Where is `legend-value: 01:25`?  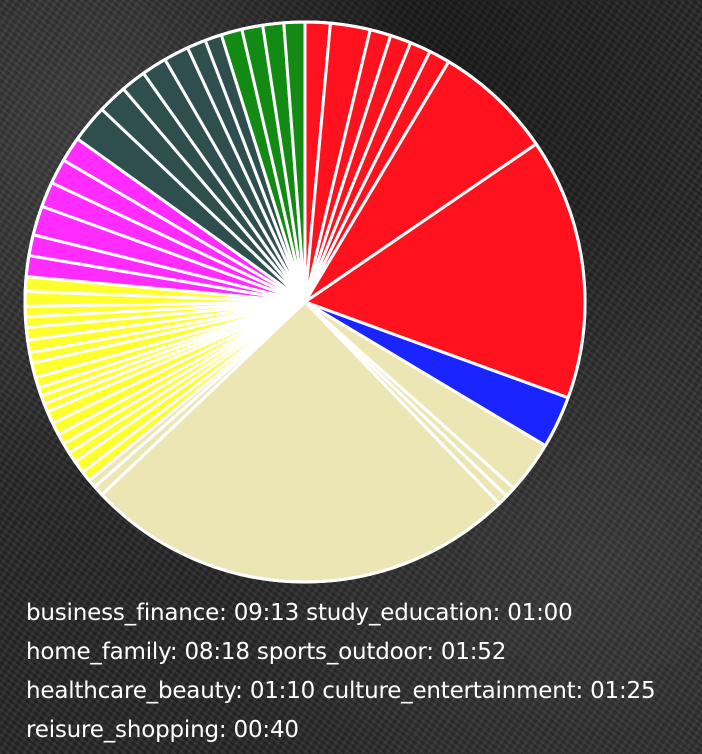 legend-value: 01:25 is located at coordinates (623, 691).